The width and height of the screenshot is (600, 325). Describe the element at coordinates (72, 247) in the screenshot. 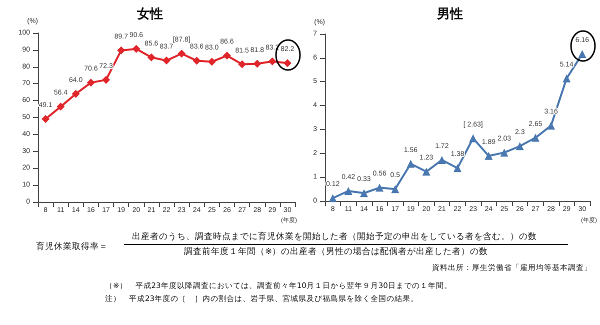

I see `text: 育児休業取得率＝` at that location.